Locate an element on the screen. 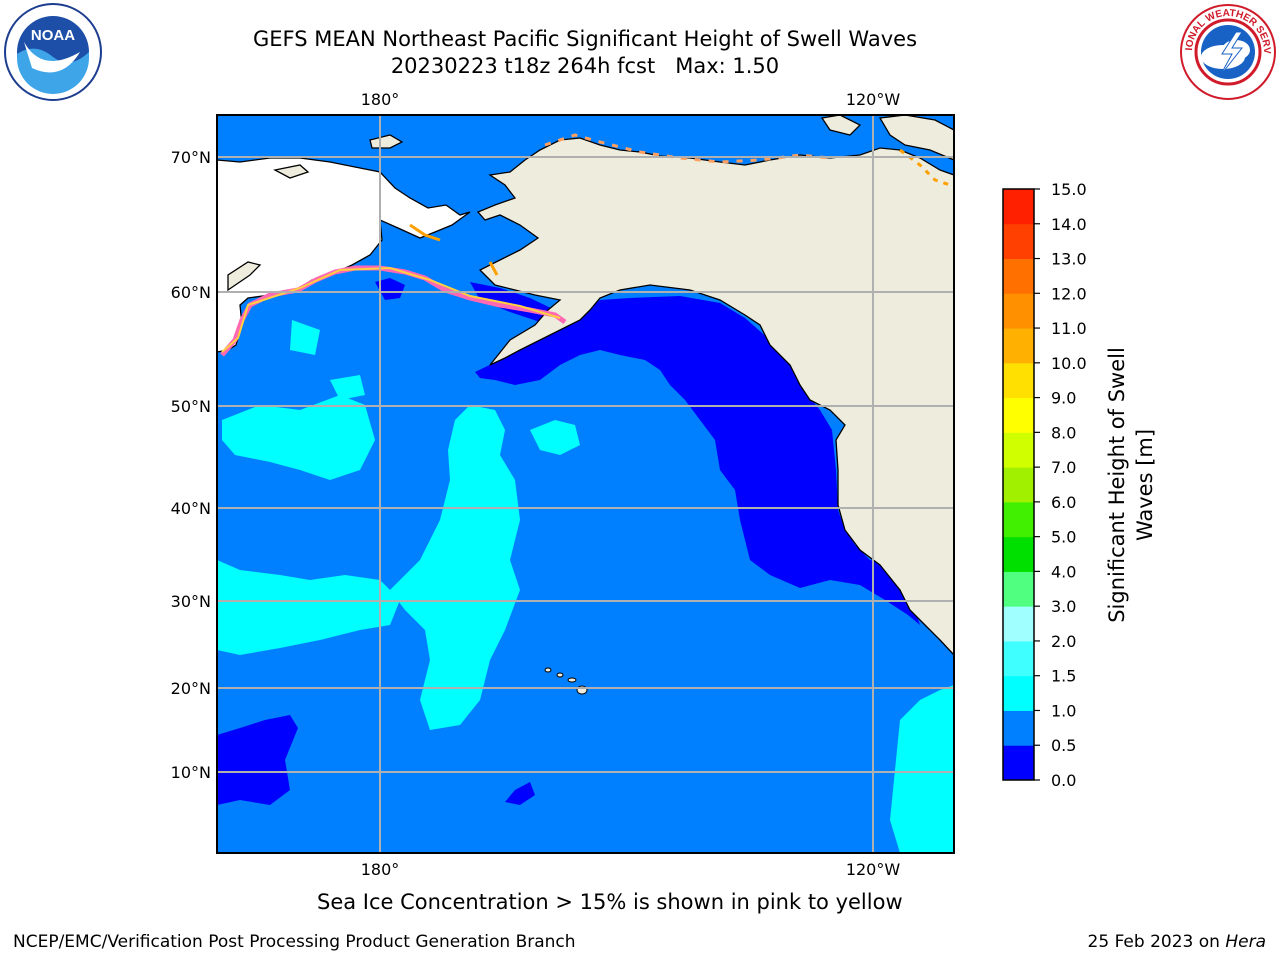 This screenshot has height=960, width=1280. colorbar is located at coordinates (1018, 485).